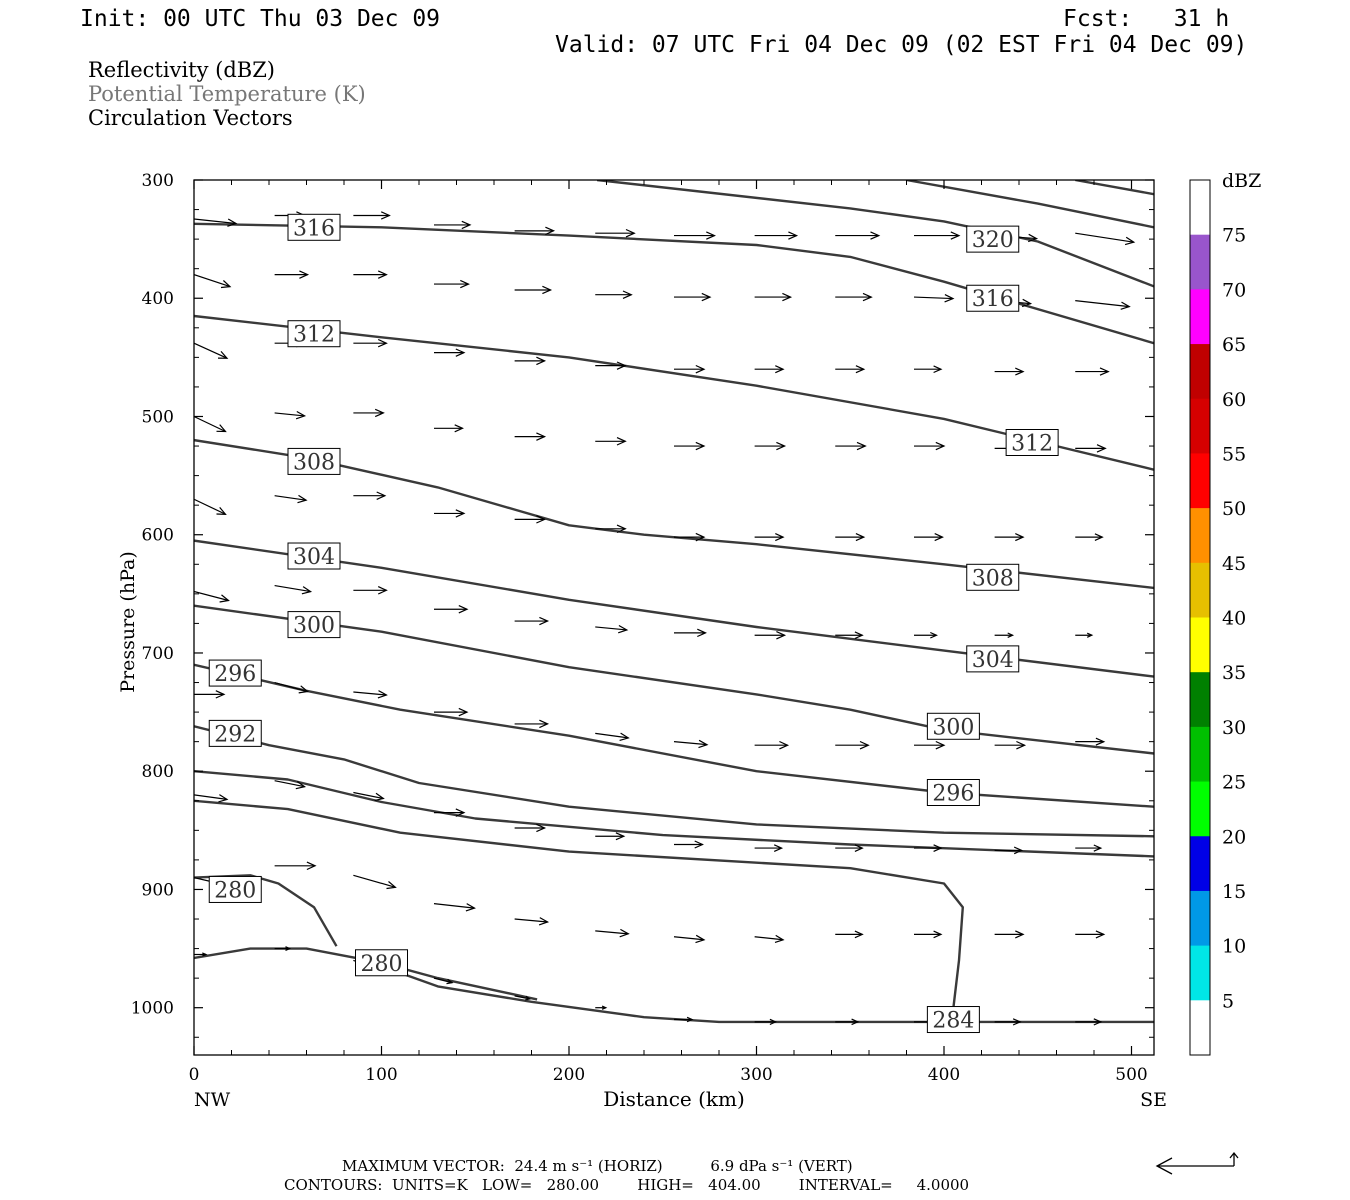 This screenshot has height=1200, width=1350. I want to click on colorbar-label: 60, so click(1234, 400).